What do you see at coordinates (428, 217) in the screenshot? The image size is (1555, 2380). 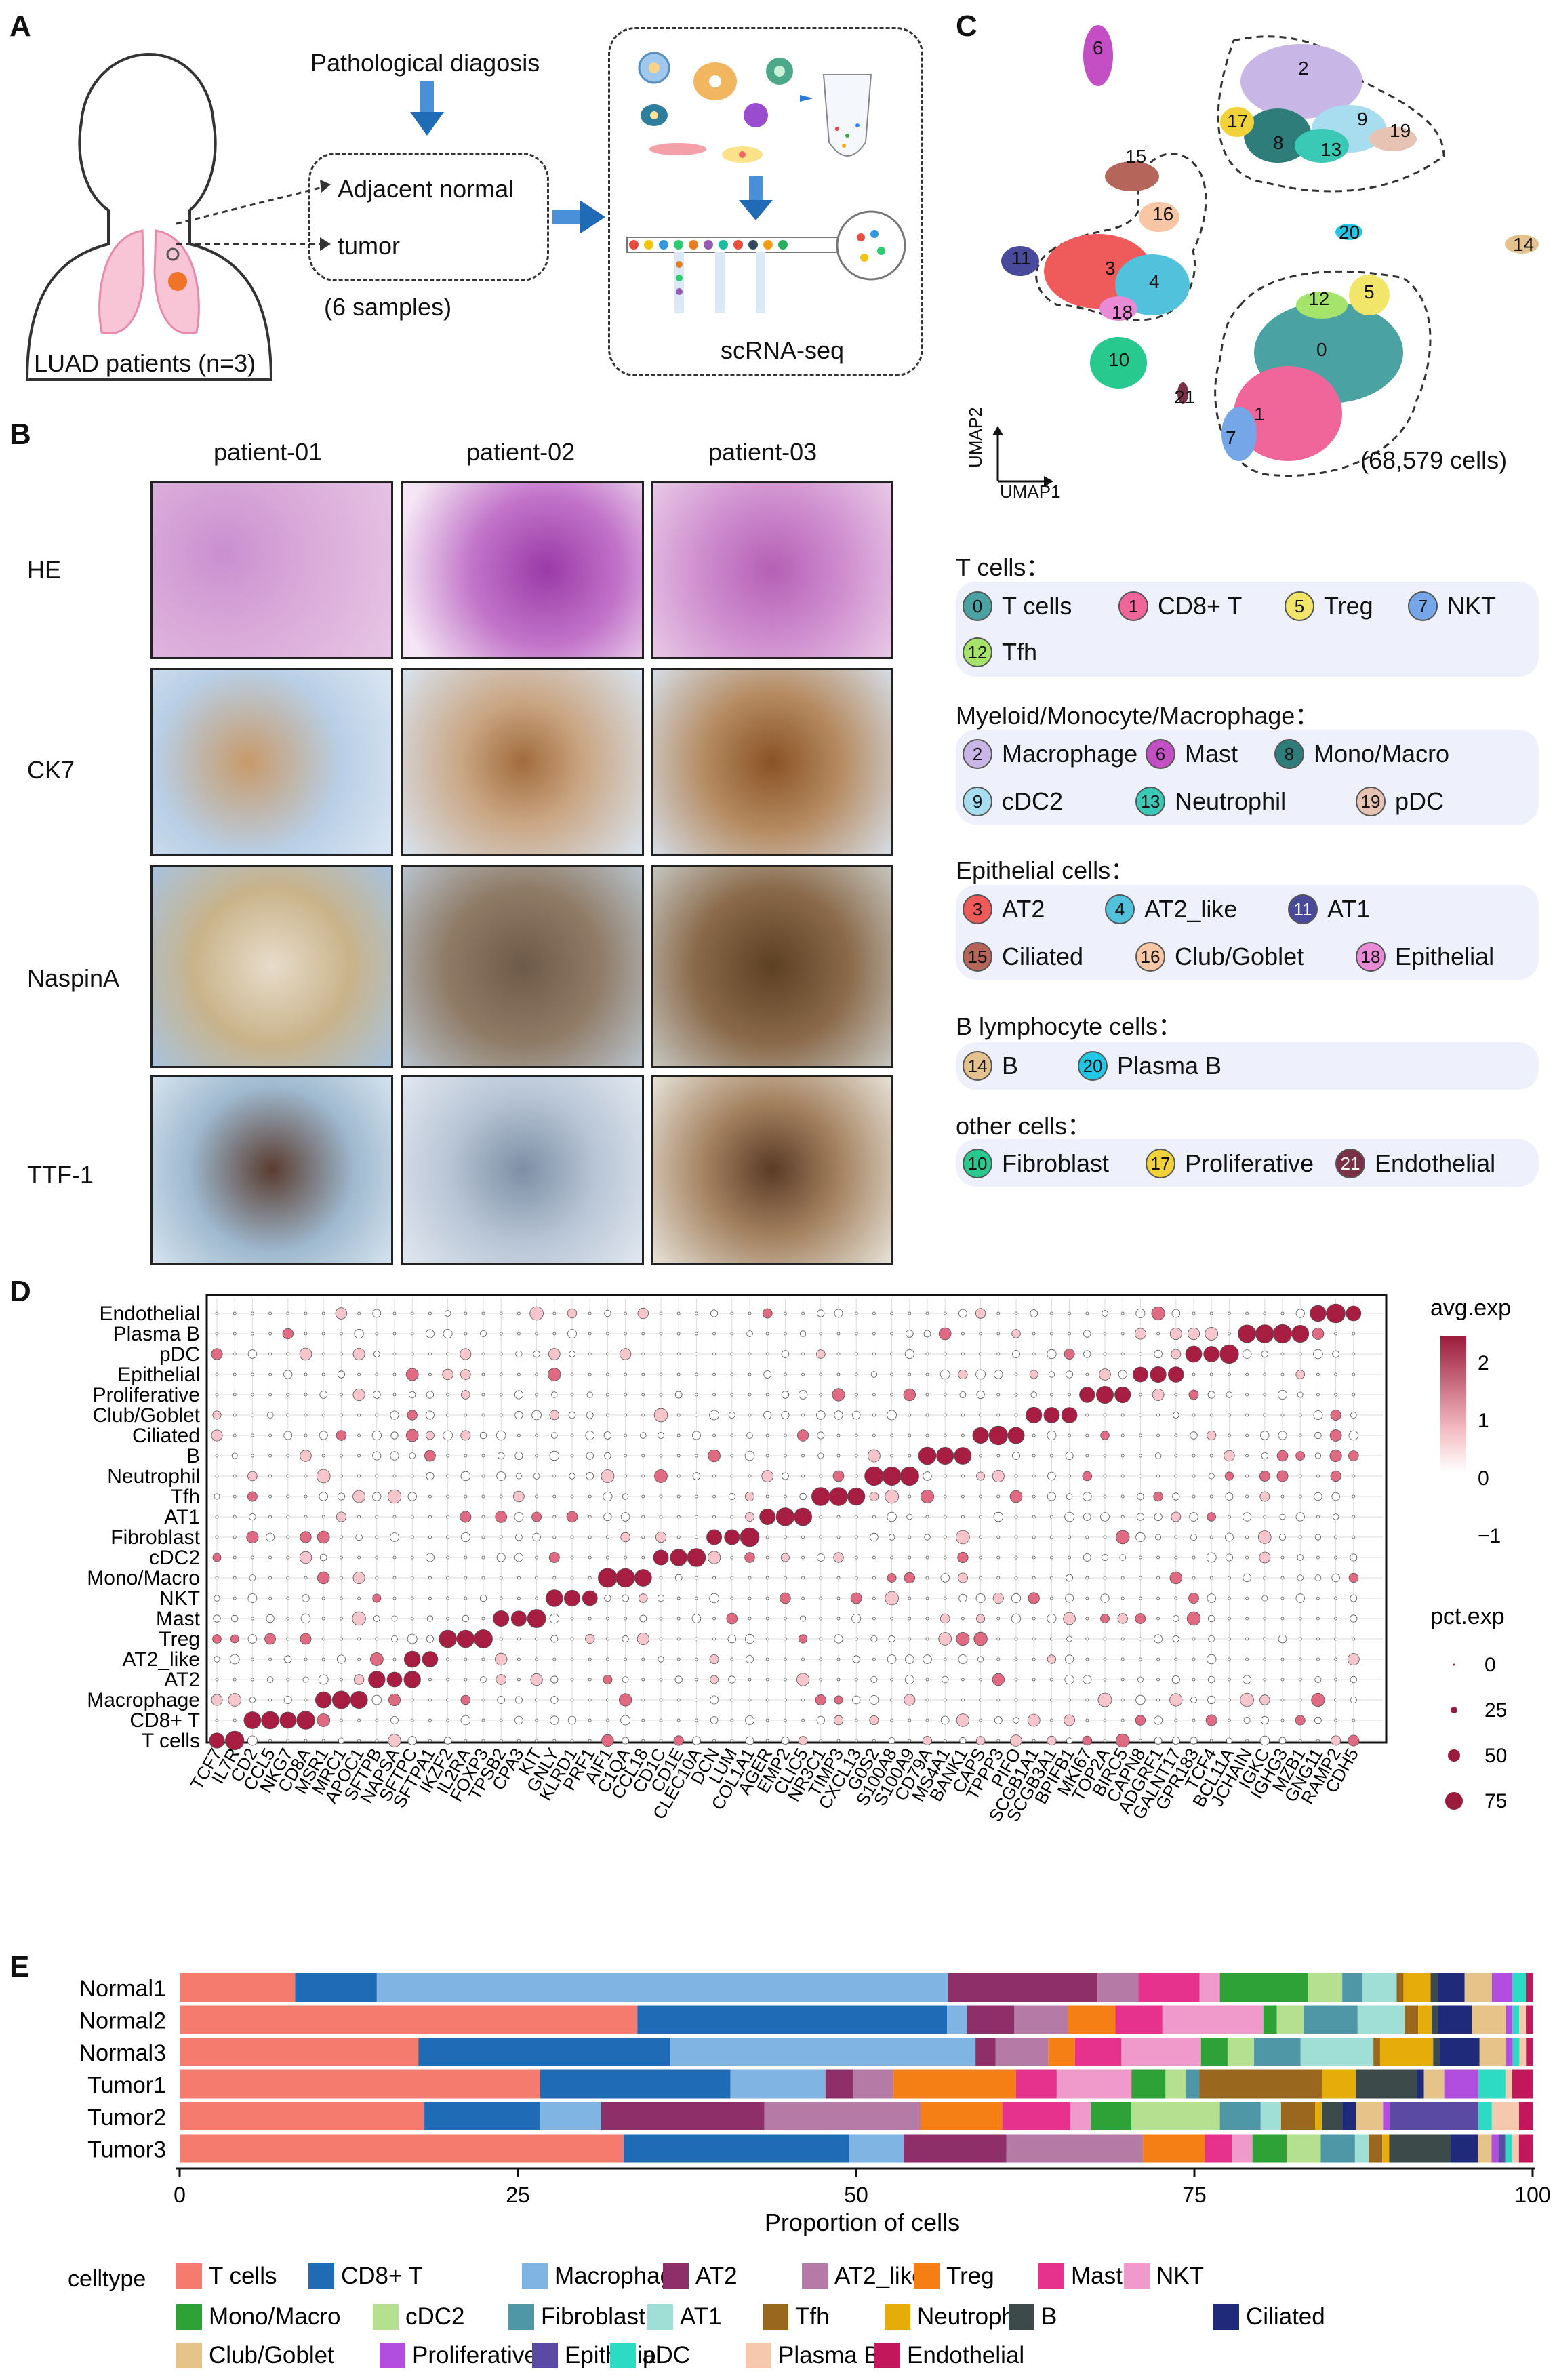 I see `sample-box` at bounding box center [428, 217].